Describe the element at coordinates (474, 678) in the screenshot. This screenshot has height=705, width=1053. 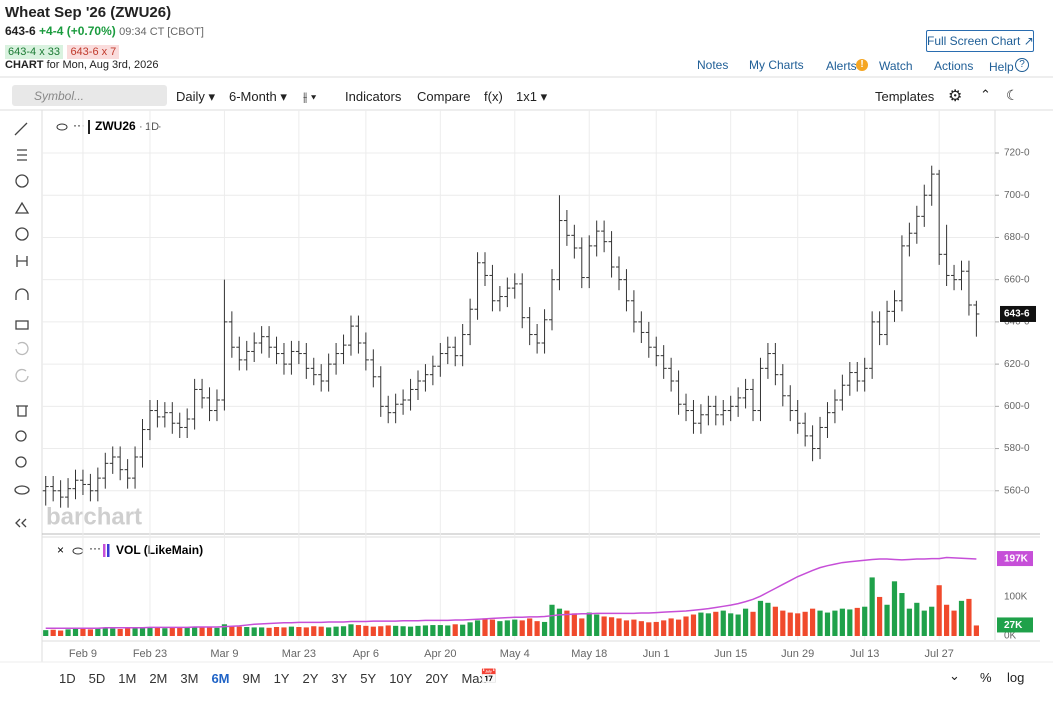
I see `period-button: Max` at that location.